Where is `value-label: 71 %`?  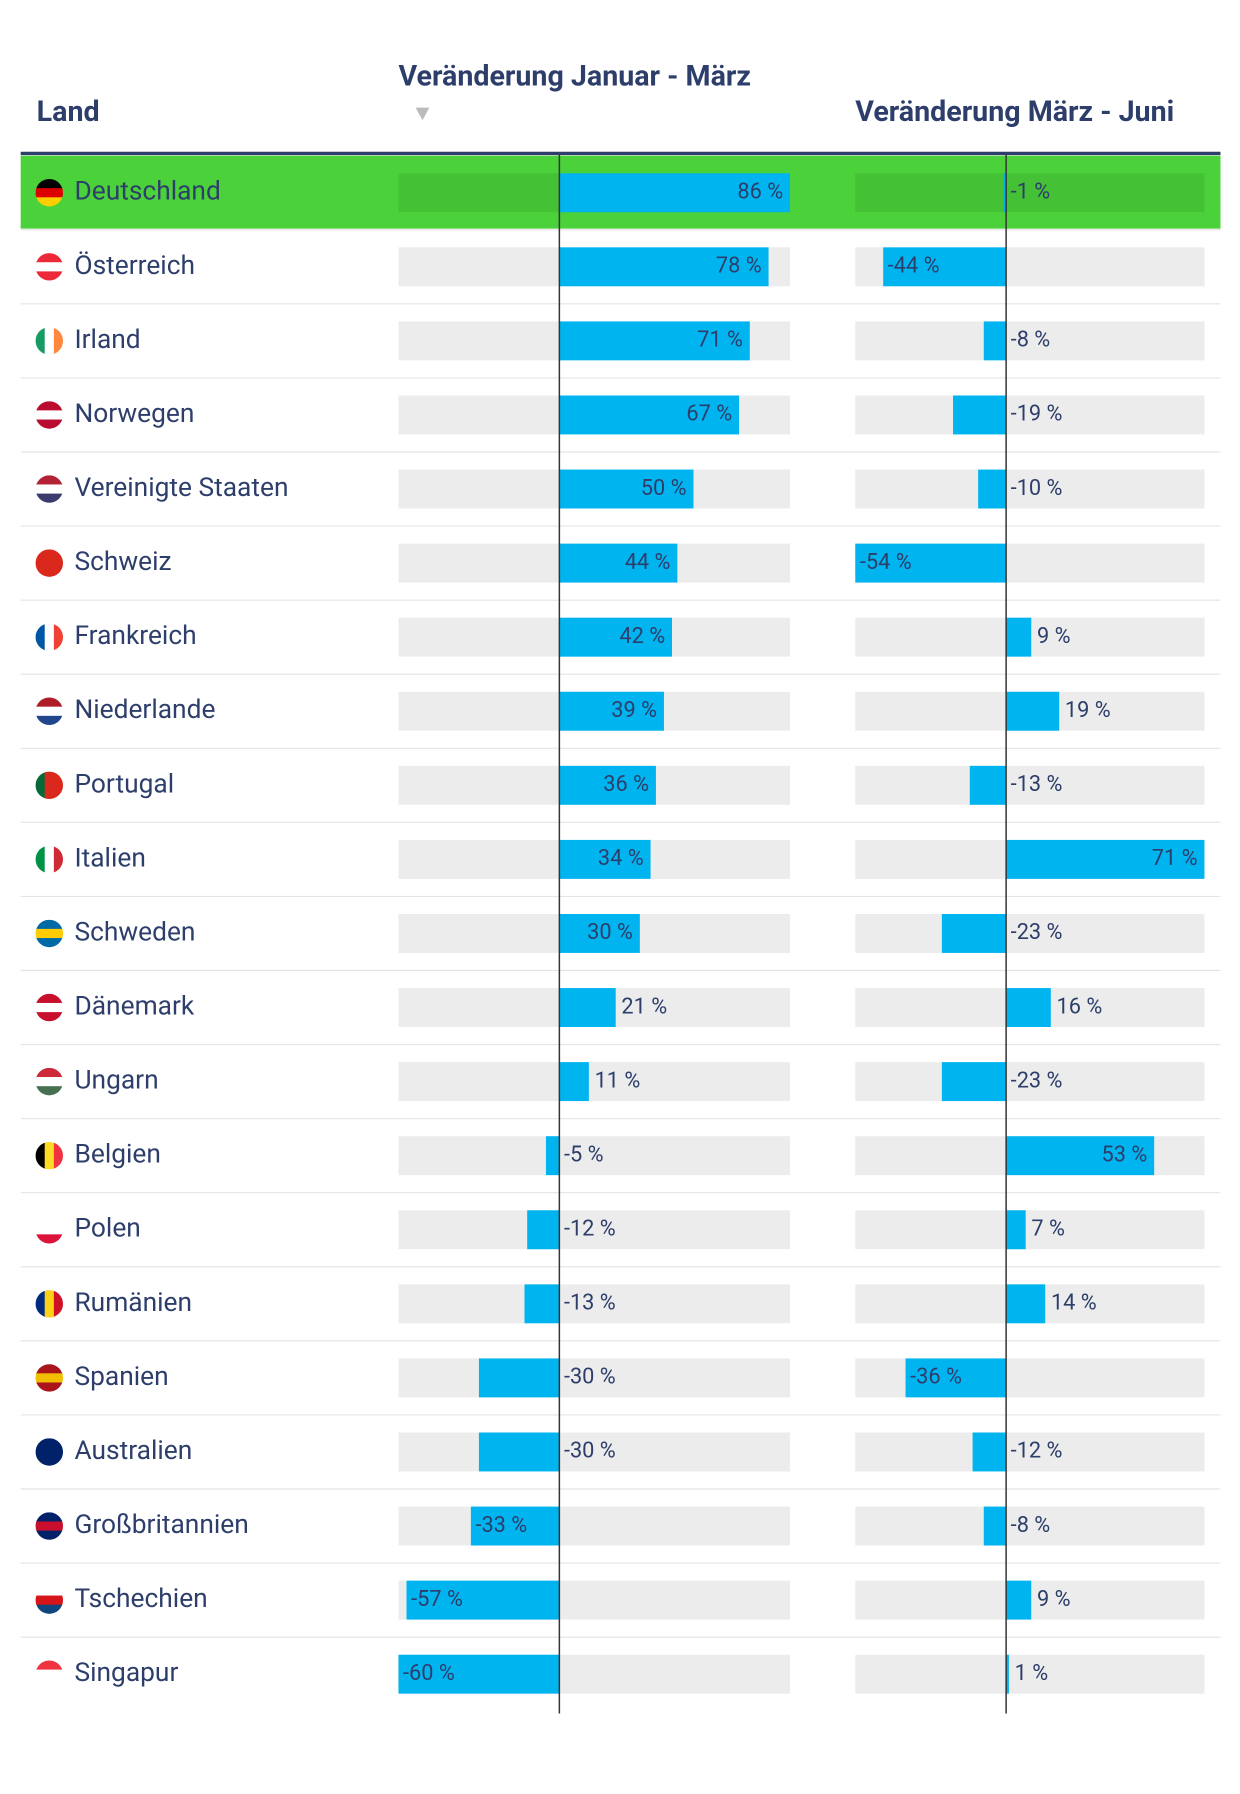
value-label: 71 % is located at coordinates (1175, 858).